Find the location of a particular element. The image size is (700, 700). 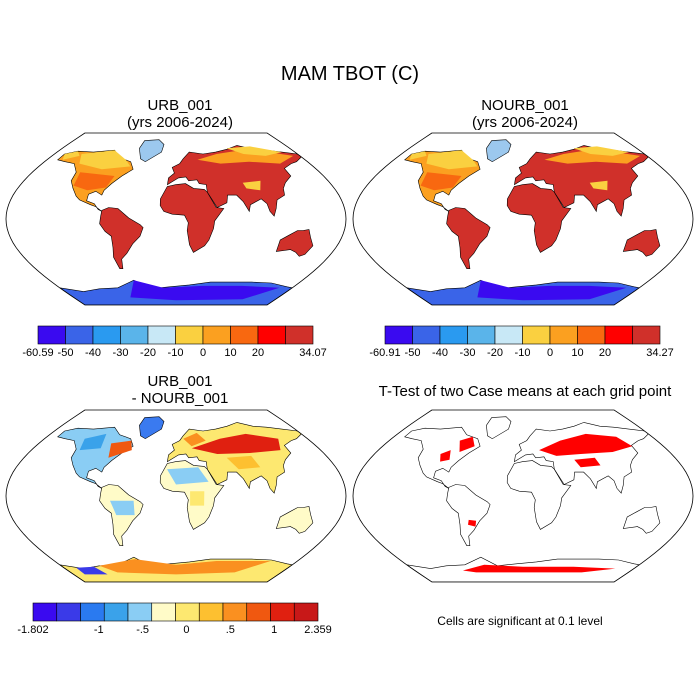

map-ttest is located at coordinates (523, 496).